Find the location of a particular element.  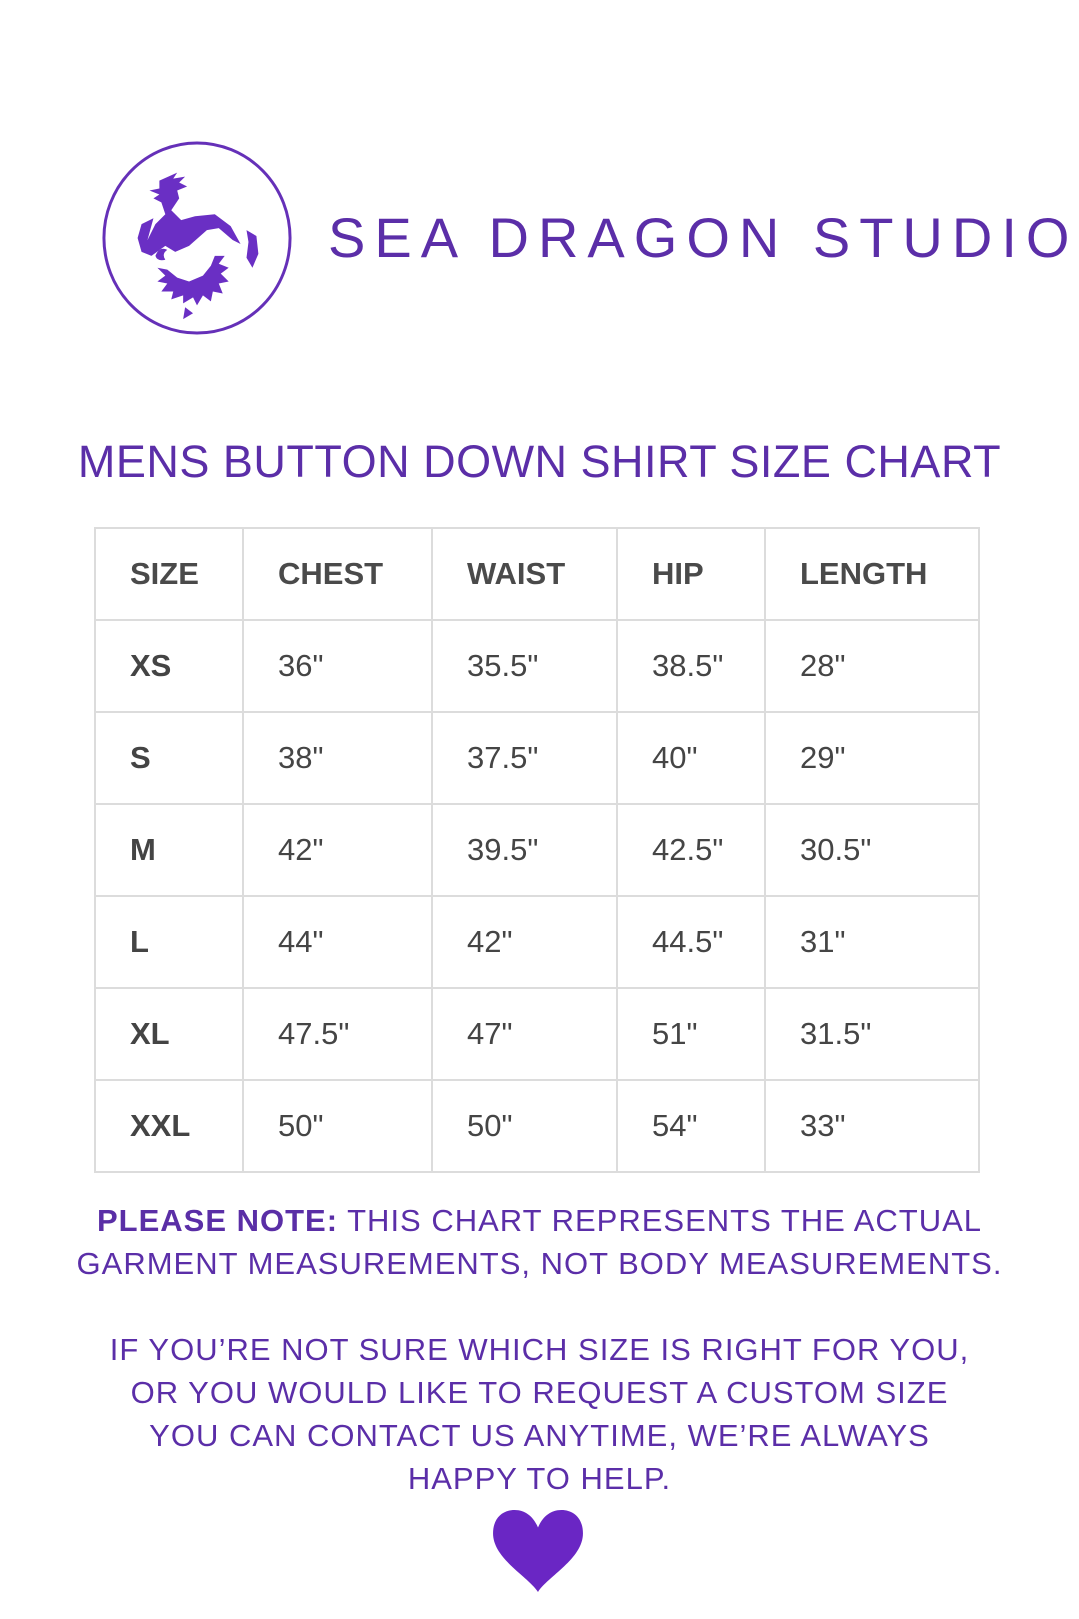

table-row: S 38" 37.5" 40" 29" is located at coordinates (537, 758).